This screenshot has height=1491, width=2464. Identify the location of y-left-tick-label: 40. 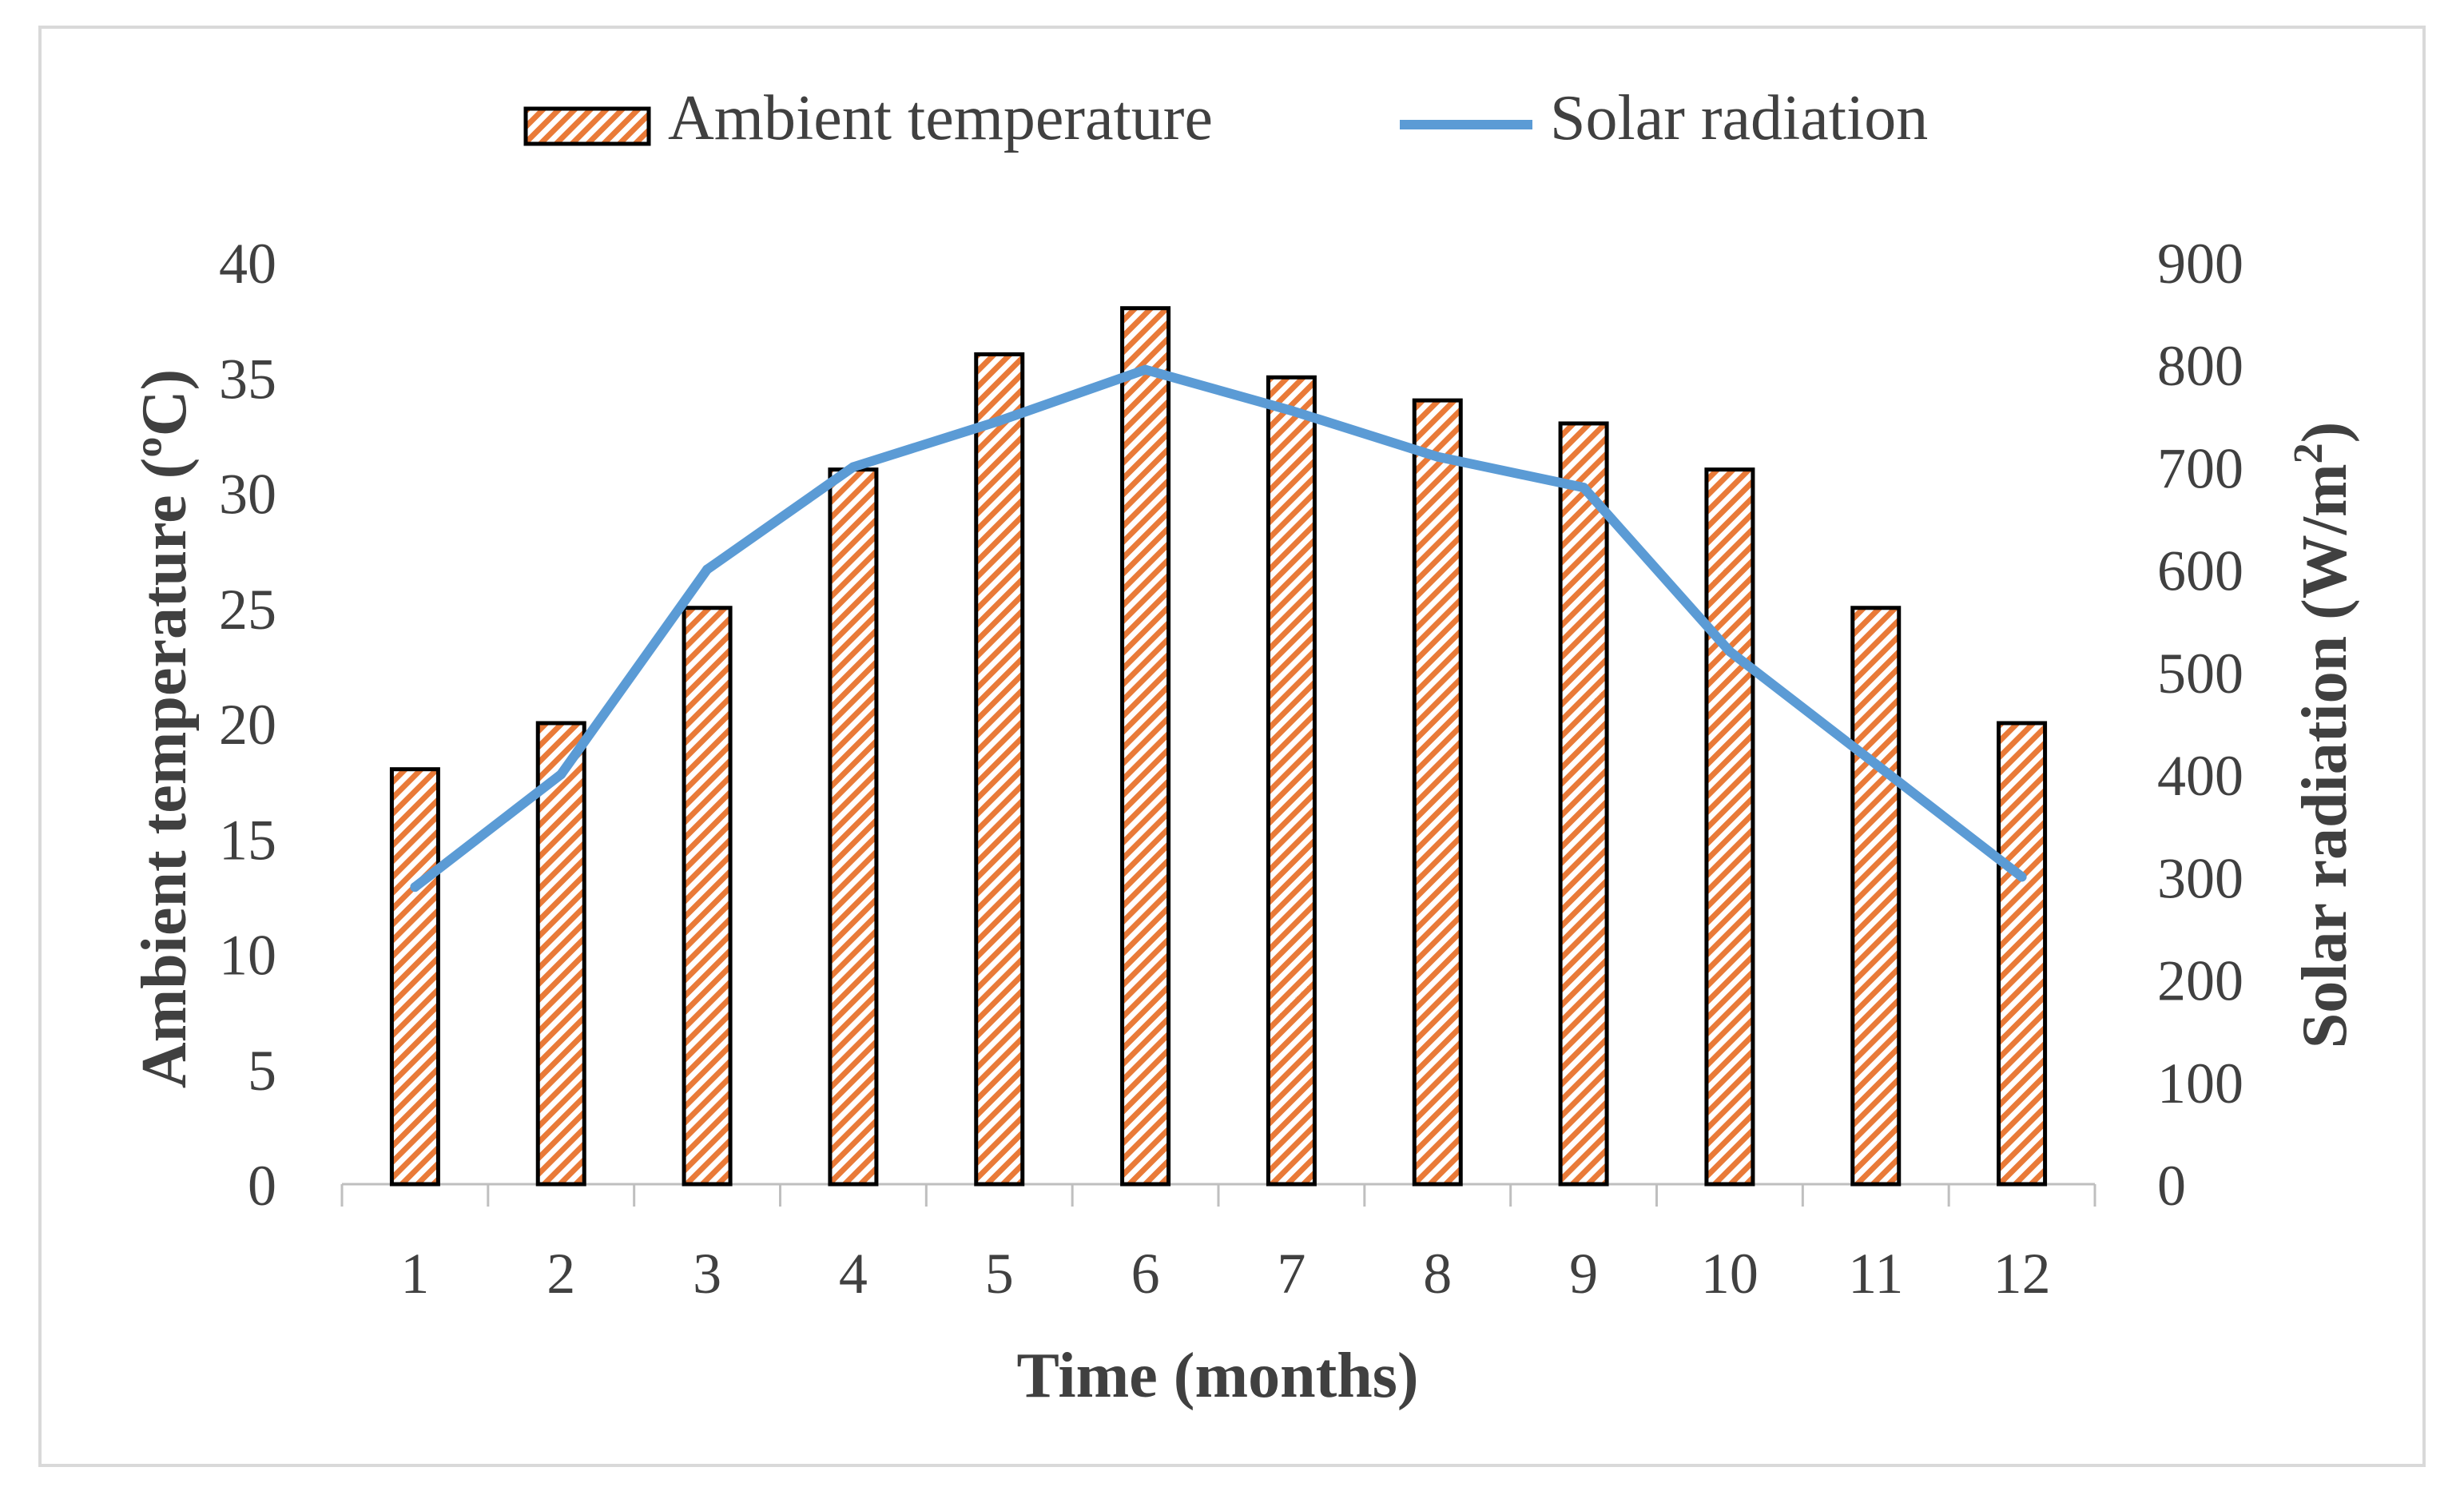
(248, 264).